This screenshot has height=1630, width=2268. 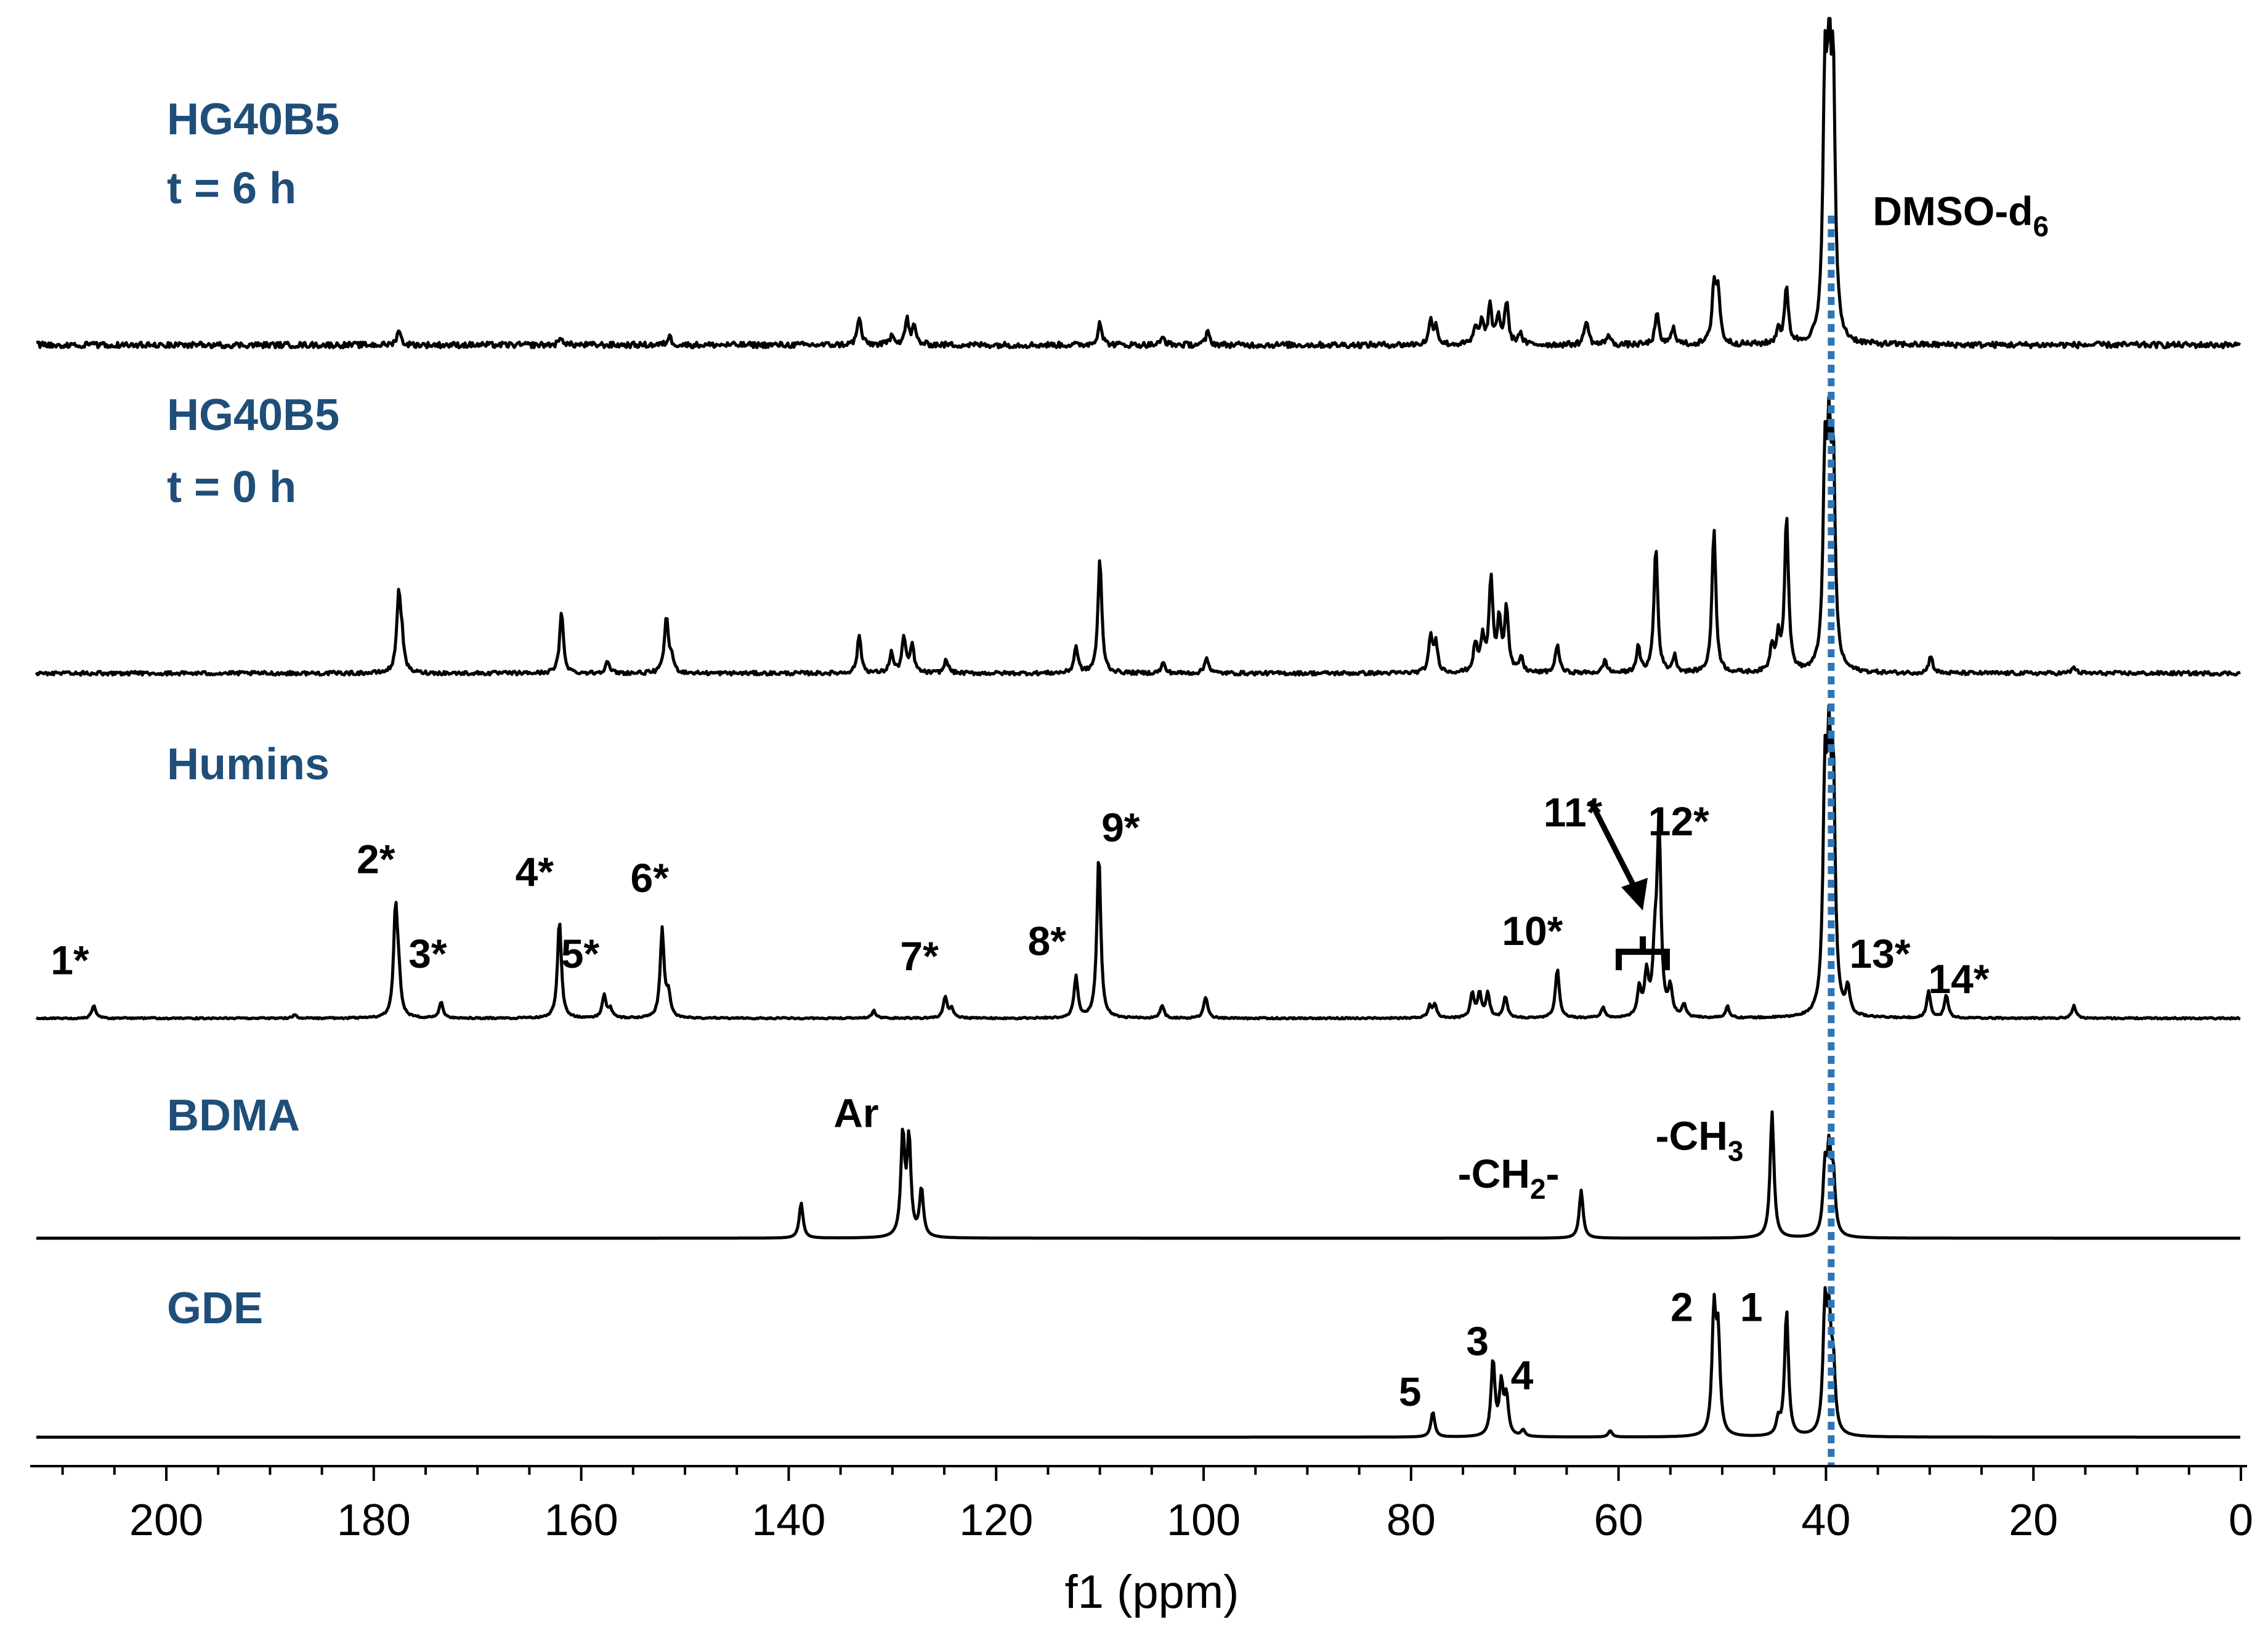 I want to click on peak-label-subscript: 6, so click(x=2041, y=226).